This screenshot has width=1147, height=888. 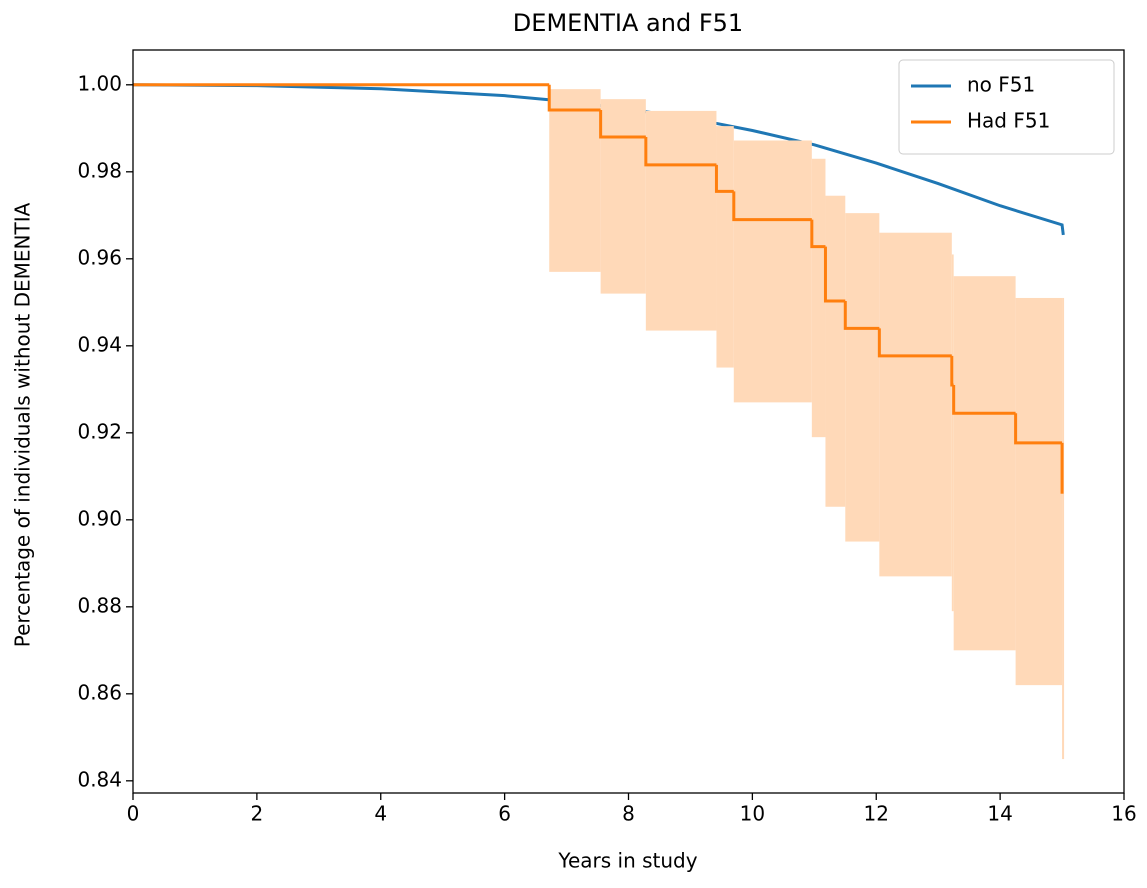 I want to click on chart-title: DEMENTIA and F51, so click(x=628, y=23).